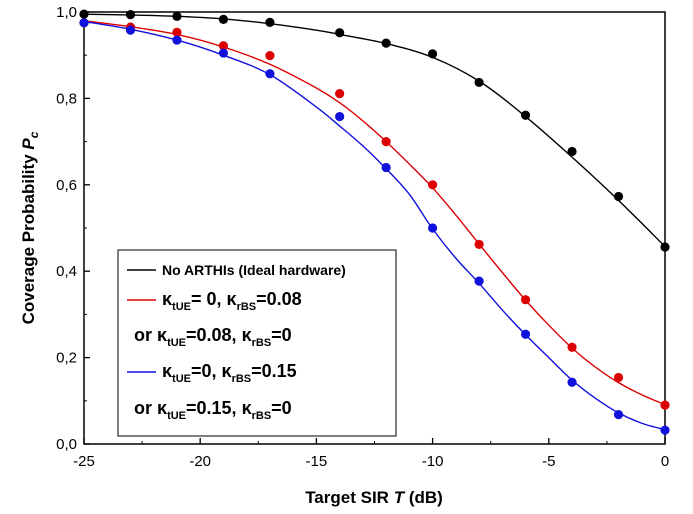 This screenshot has height=514, width=693. I want to click on x-tick-label: -20, so click(200, 461).